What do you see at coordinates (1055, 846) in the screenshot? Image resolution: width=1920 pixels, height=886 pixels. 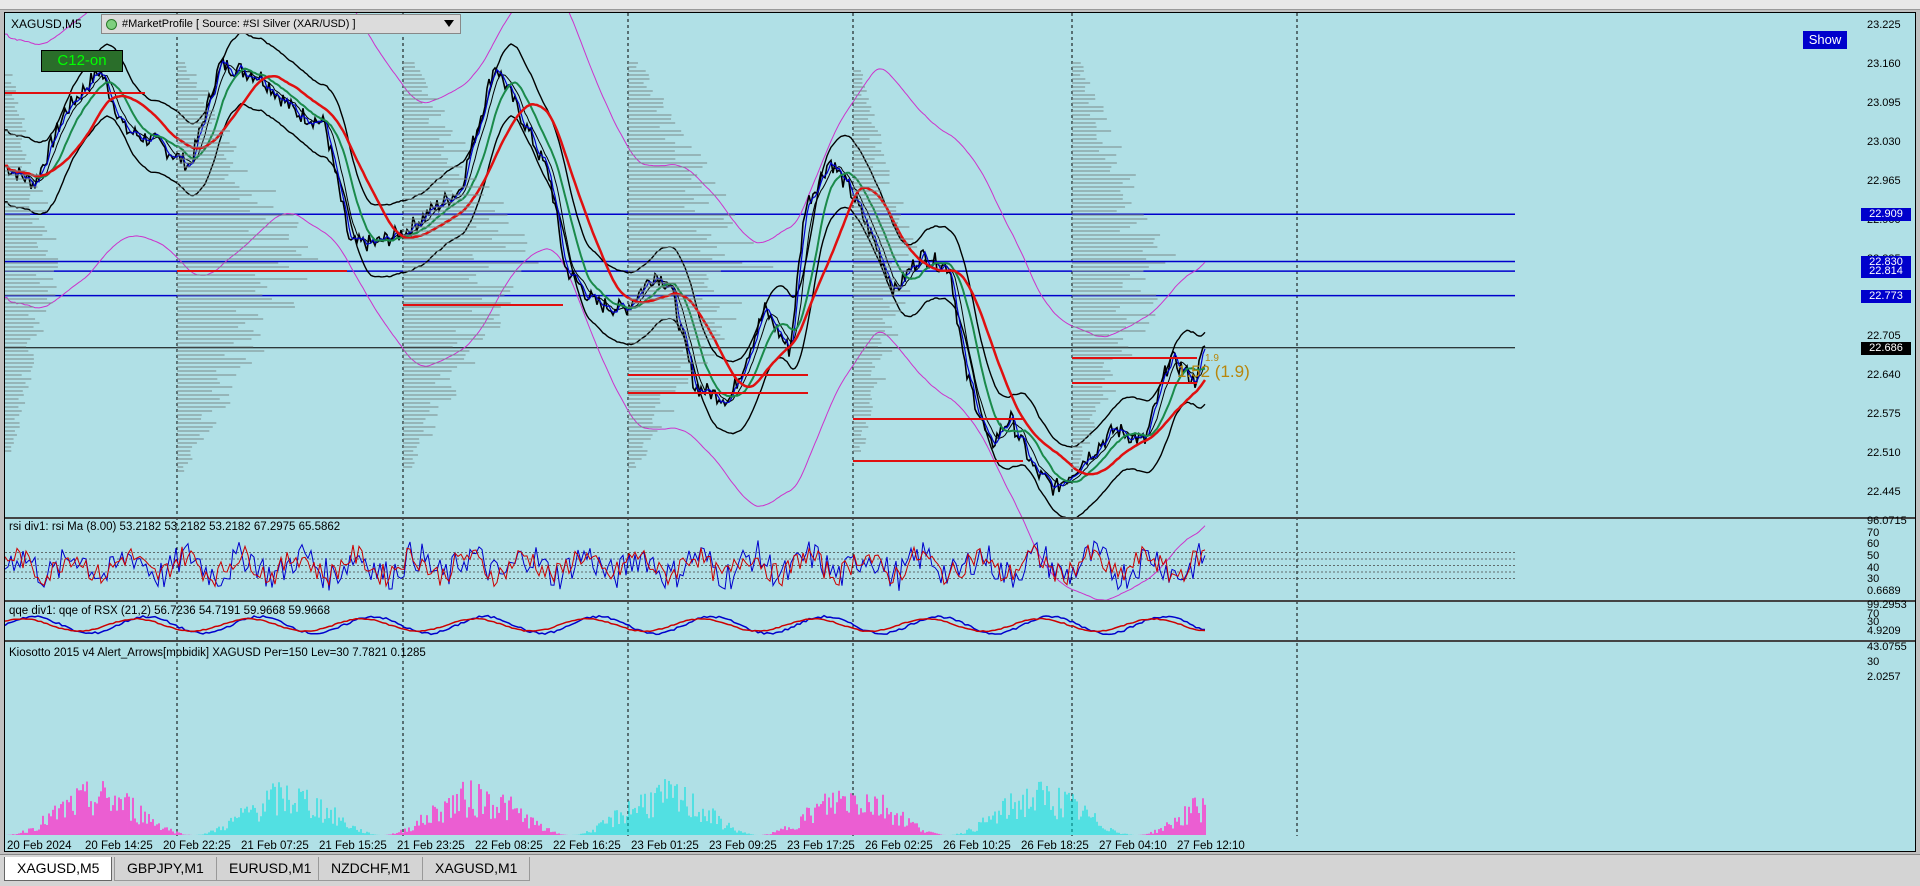 I see `time-axis-label-13: 26 Feb 18:25` at bounding box center [1055, 846].